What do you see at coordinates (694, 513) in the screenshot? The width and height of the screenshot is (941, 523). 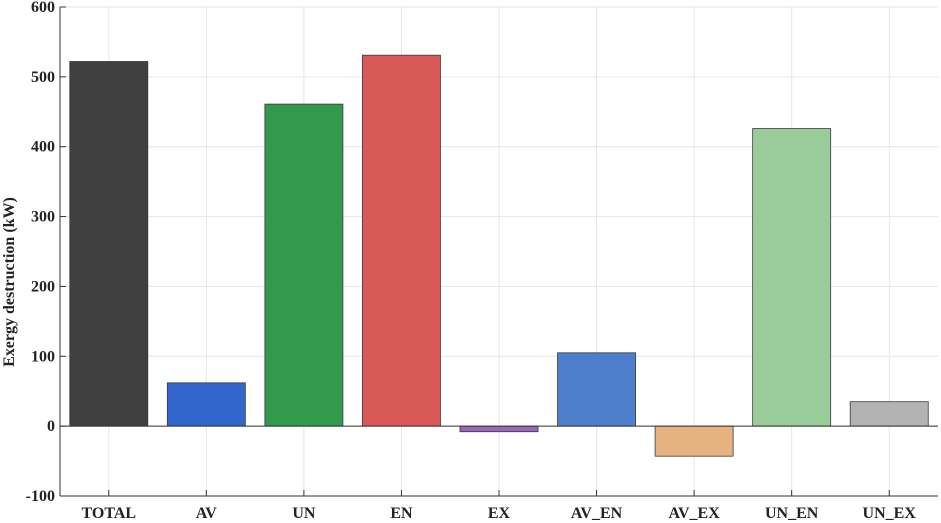 I see `x-tick-label: AV_EX` at bounding box center [694, 513].